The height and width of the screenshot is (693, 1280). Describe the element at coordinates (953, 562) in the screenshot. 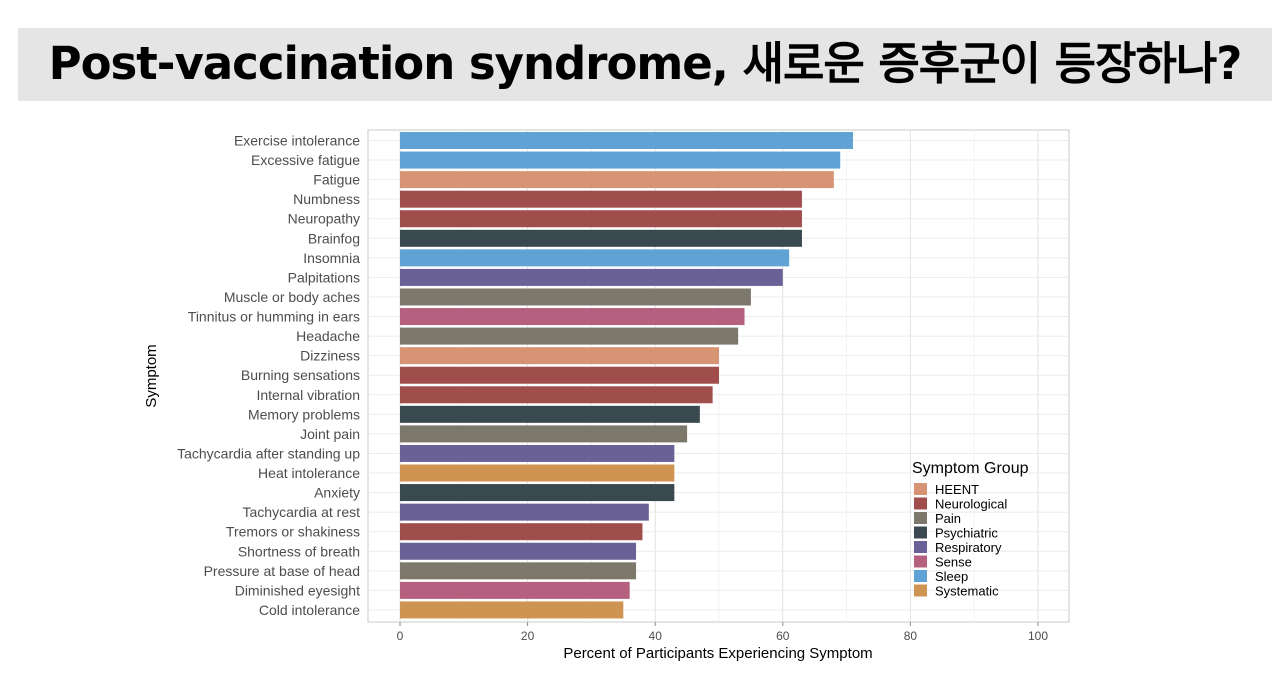

I see `legend-label-sense: Sense` at that location.